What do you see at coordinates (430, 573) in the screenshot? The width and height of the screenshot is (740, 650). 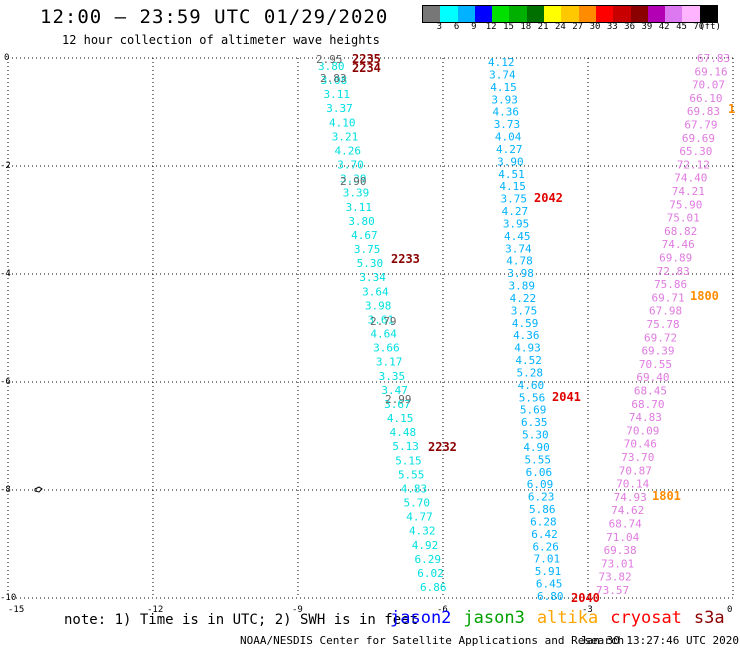 I see `swh-value: 6.02` at bounding box center [430, 573].